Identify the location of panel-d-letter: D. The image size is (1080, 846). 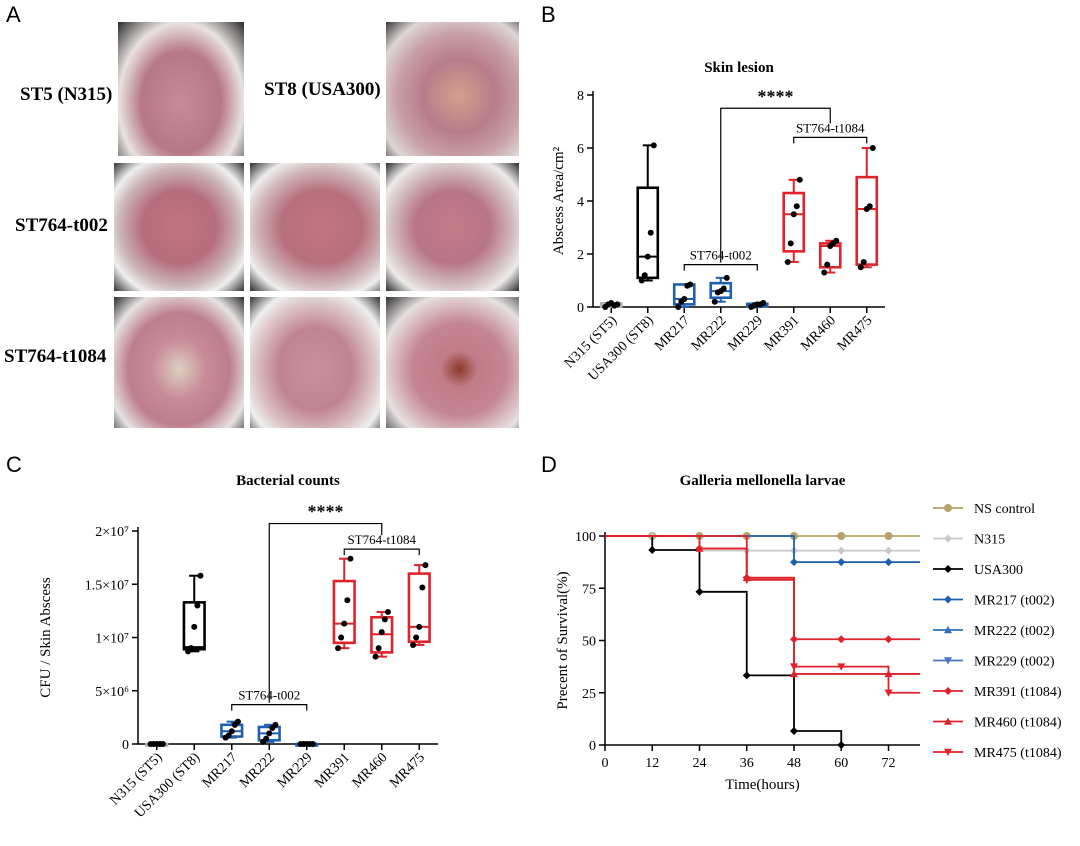
(549, 464).